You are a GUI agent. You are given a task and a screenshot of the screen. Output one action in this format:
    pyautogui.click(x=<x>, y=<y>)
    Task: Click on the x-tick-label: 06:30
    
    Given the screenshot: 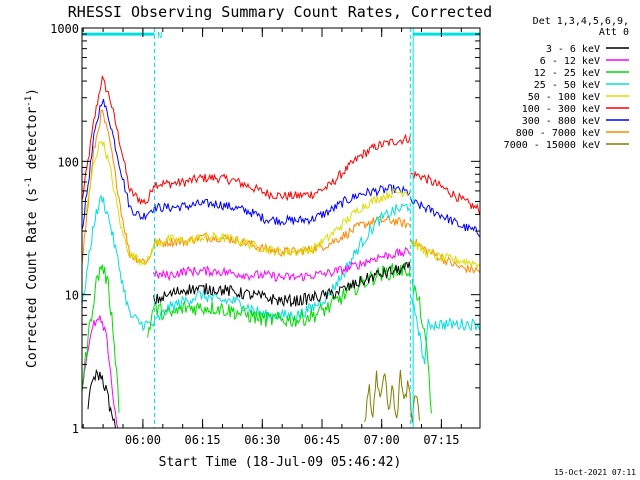 What is the action you would take?
    pyautogui.click(x=262, y=440)
    